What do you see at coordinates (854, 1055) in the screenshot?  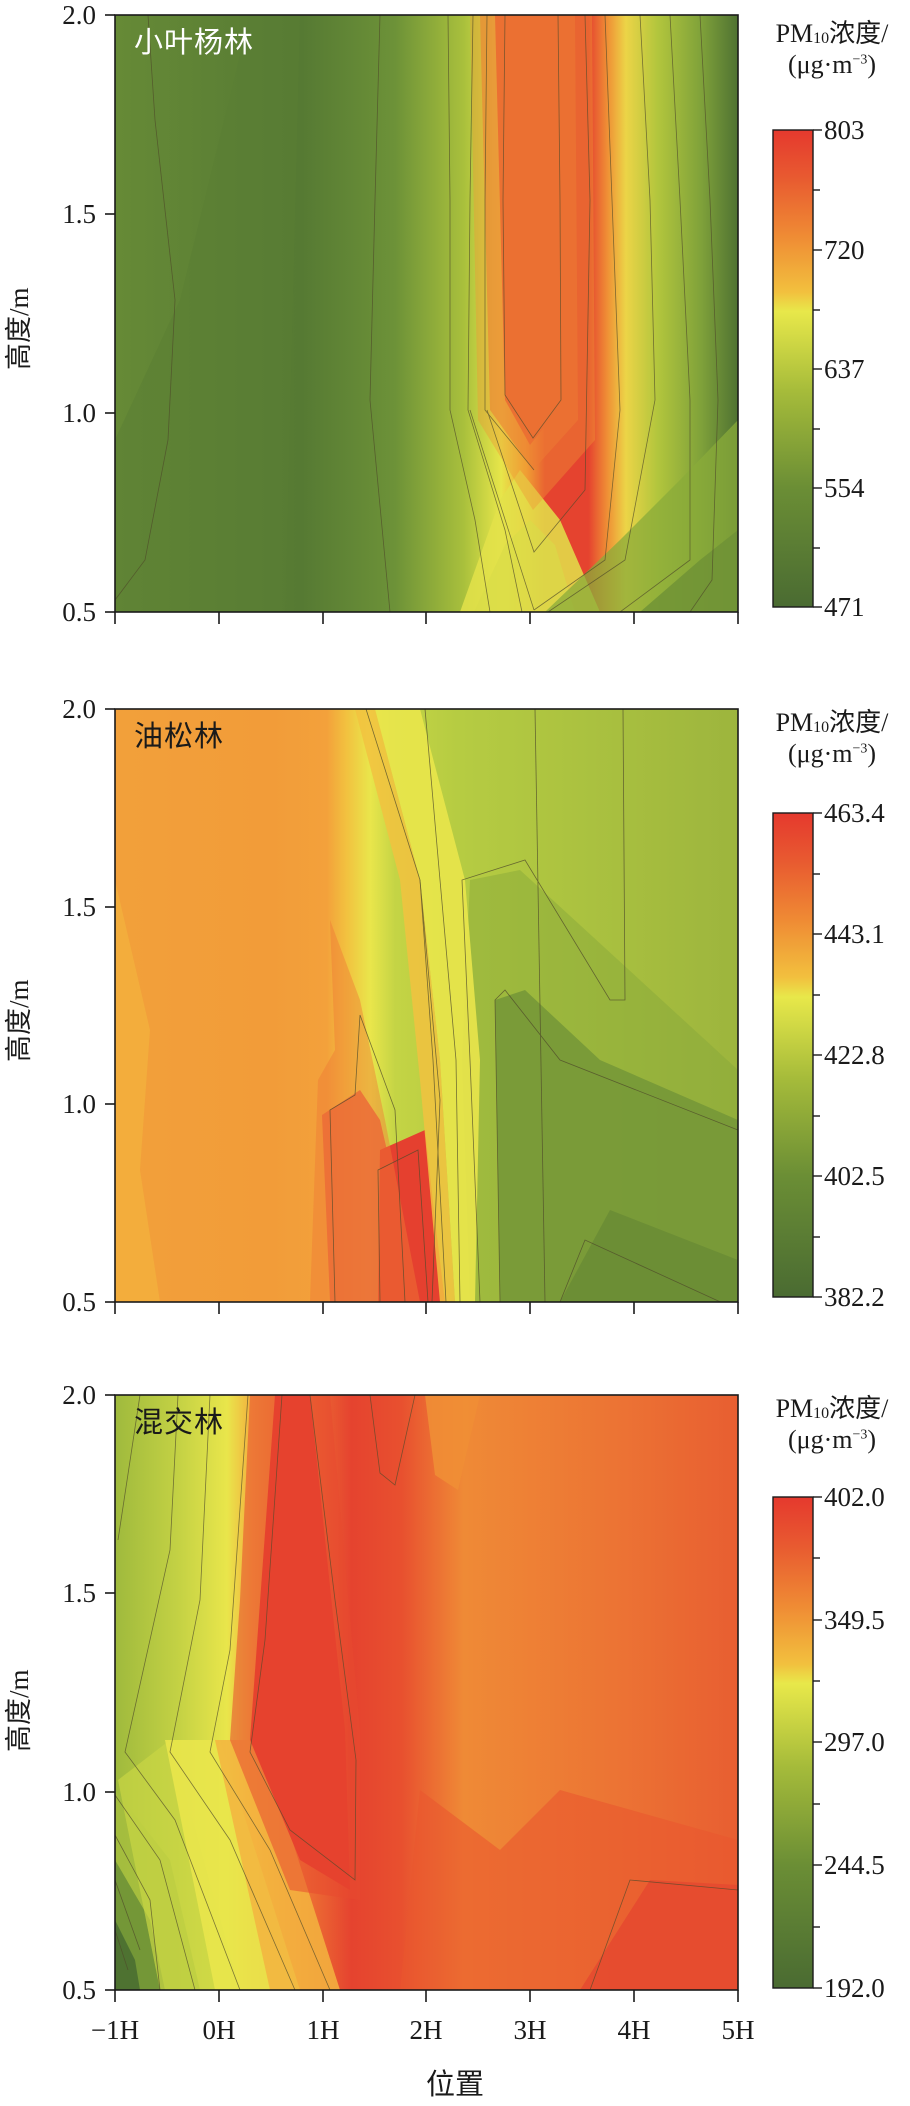 I see `colorbar-2-tick: 422.8` at bounding box center [854, 1055].